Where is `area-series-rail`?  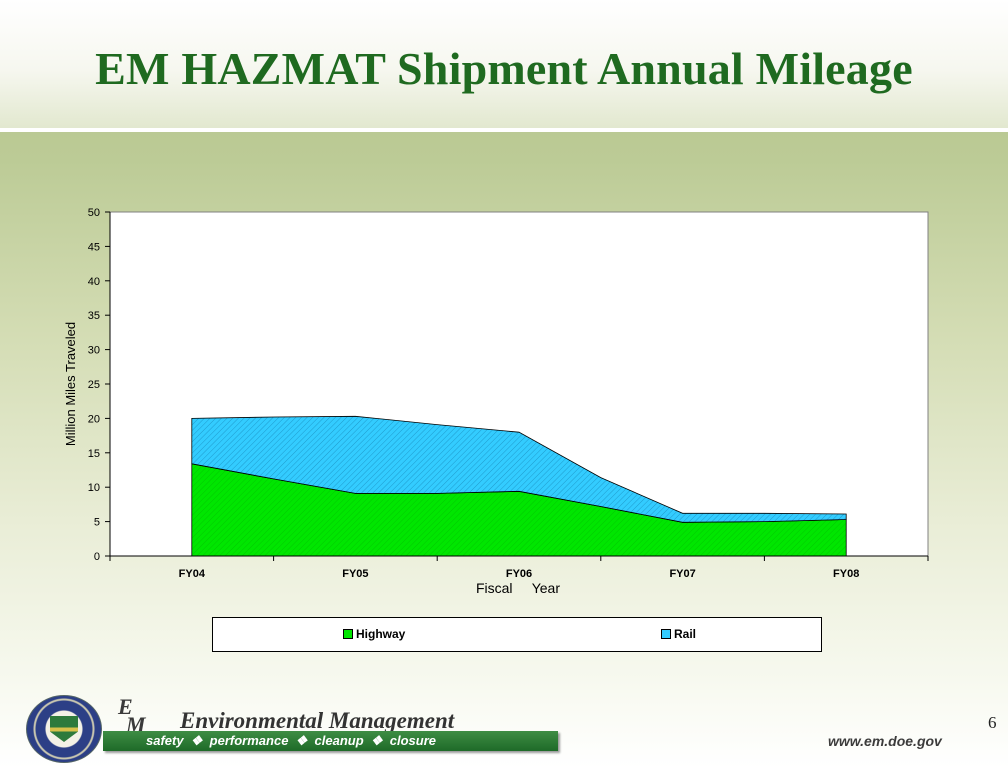 area-series-rail is located at coordinates (519, 469).